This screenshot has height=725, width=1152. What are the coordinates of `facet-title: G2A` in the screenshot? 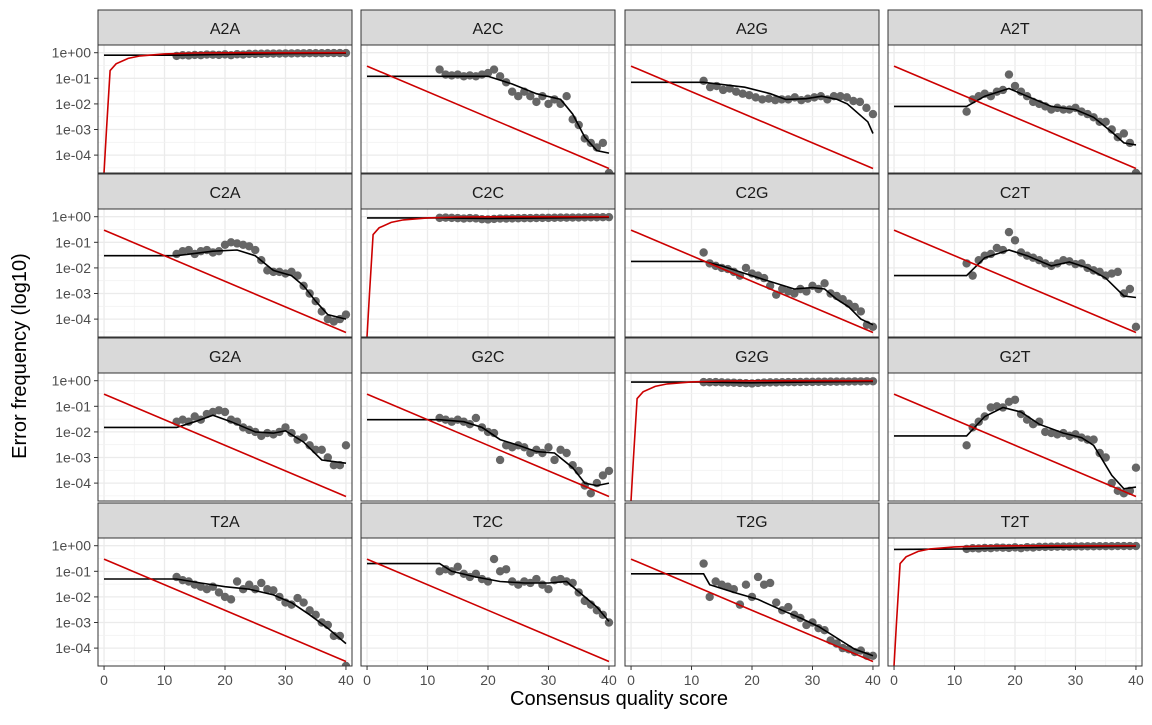 It's located at (225, 357).